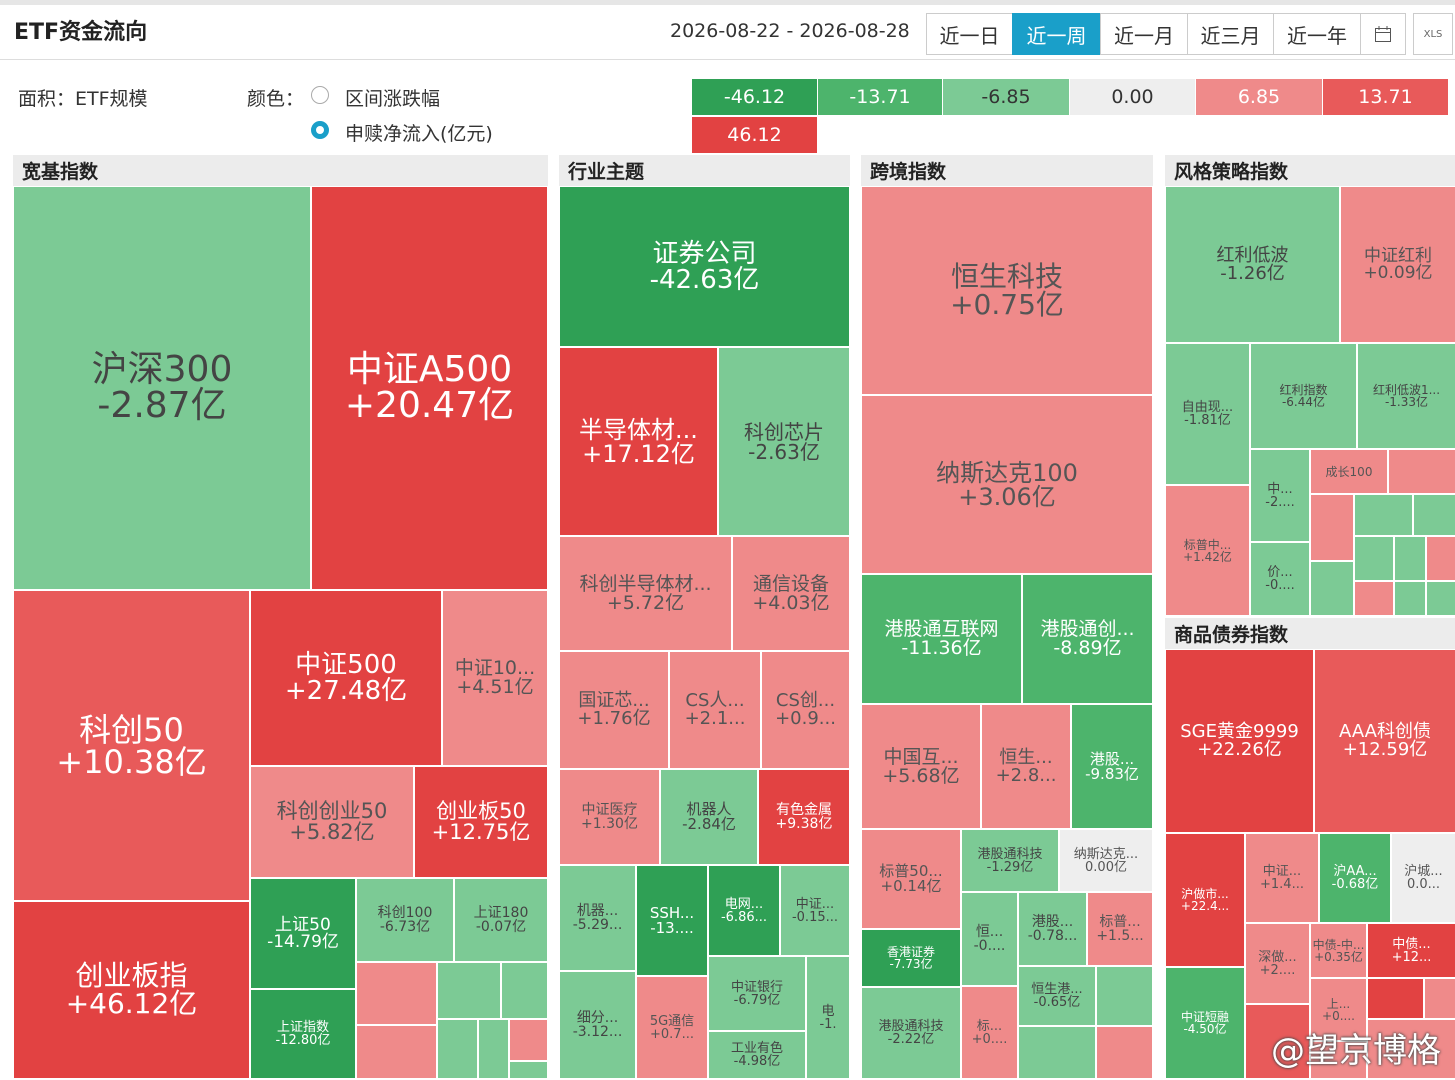  Describe the element at coordinates (320, 130) in the screenshot. I see `radio-checked` at that location.